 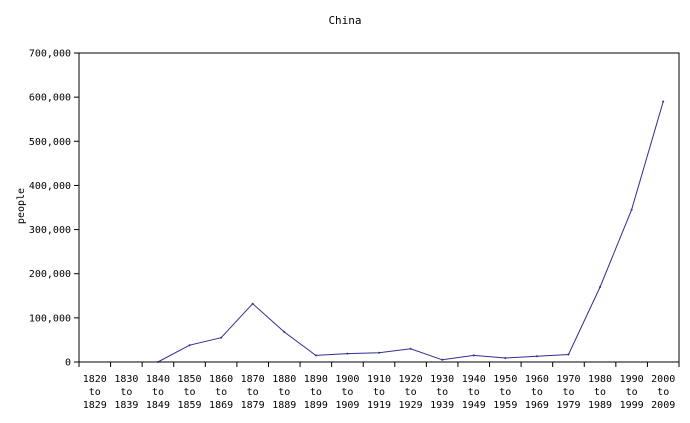 What do you see at coordinates (379, 392) in the screenshot?
I see `x-tick-label: 1910 to 1919` at bounding box center [379, 392].